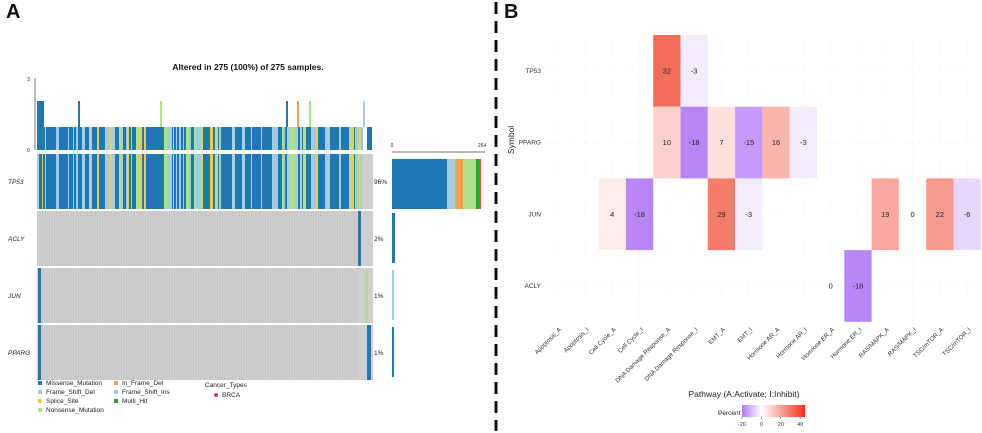 The height and width of the screenshot is (433, 982). I want to click on gene-pct-jun: 1%, so click(379, 296).